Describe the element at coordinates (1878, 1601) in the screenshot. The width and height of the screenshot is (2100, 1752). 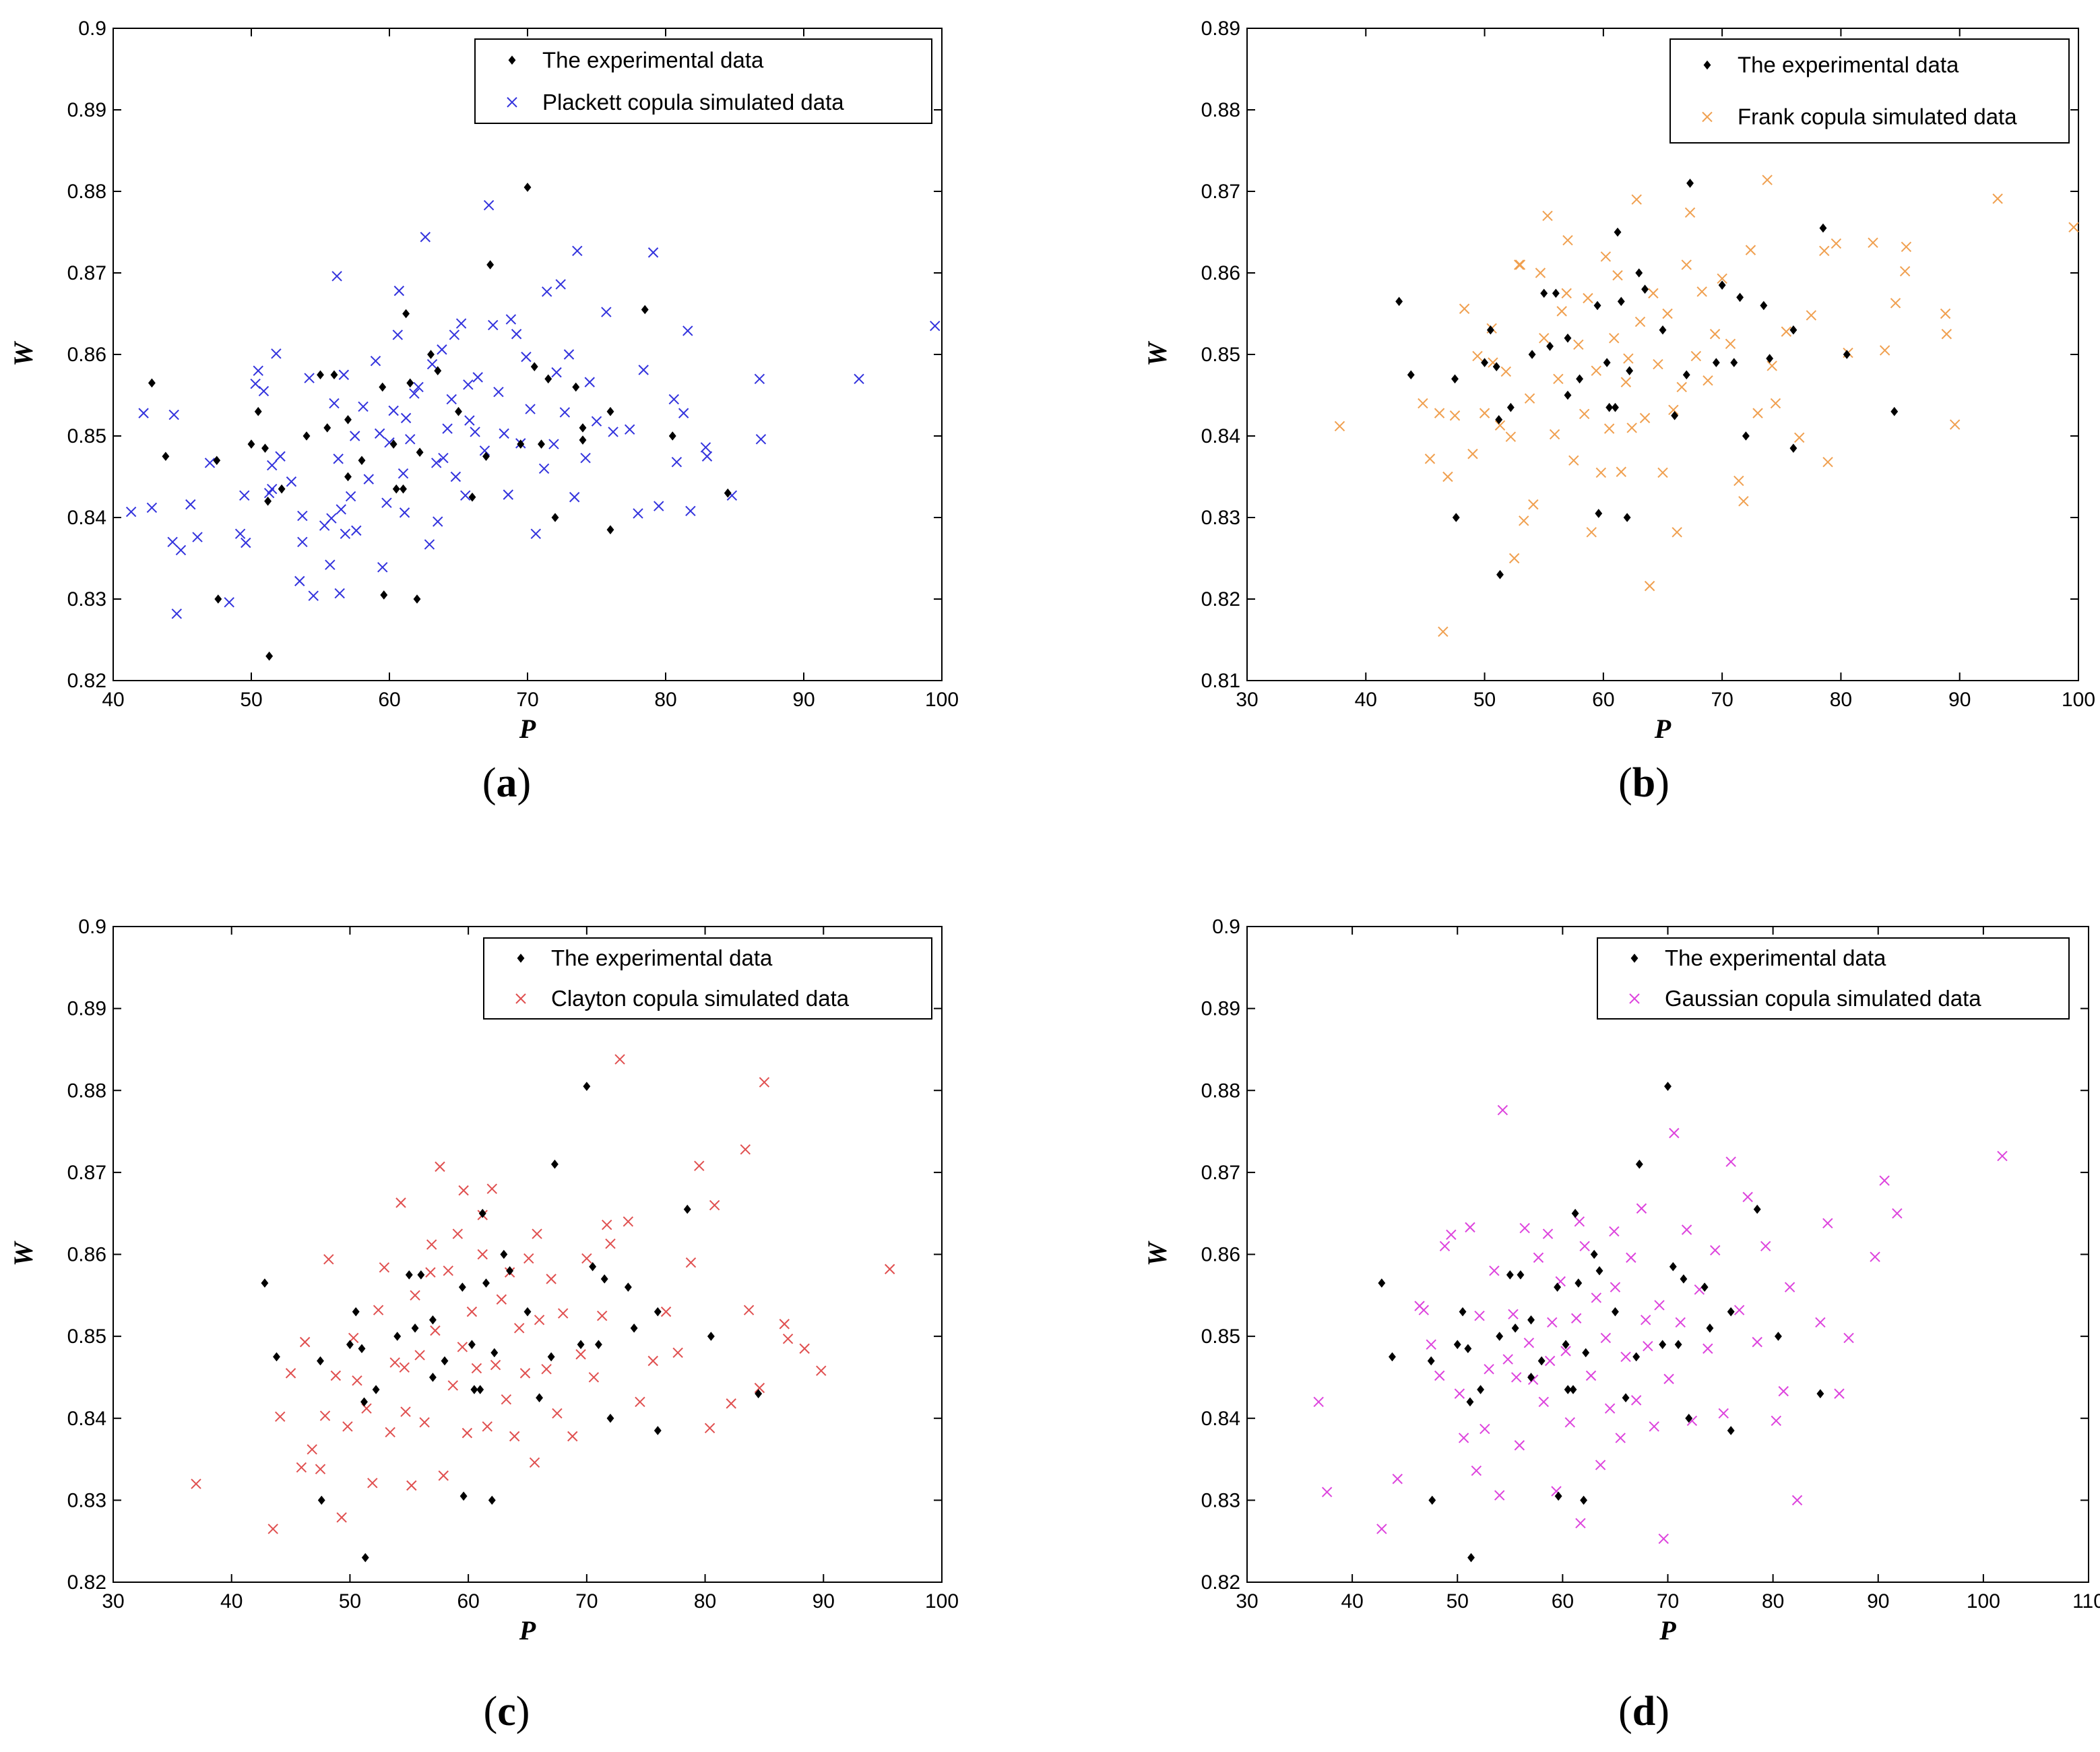
I see `x-tick-label: 90` at that location.